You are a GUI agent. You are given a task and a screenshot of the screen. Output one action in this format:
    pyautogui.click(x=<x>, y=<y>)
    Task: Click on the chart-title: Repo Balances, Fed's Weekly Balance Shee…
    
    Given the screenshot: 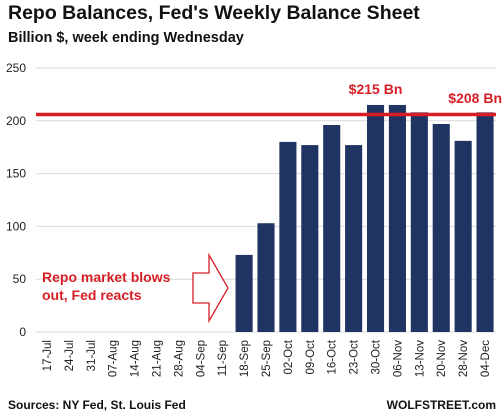 What is the action you would take?
    pyautogui.click(x=214, y=13)
    